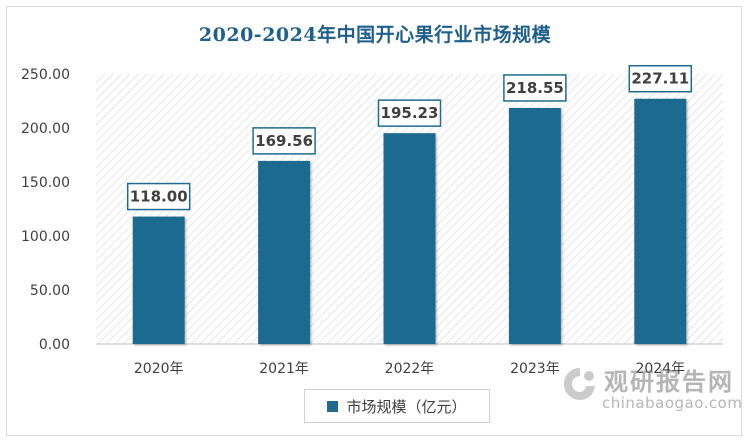 The image size is (750, 442). Describe the element at coordinates (45, 237) in the screenshot. I see `y-tick-label: 100.00` at that location.